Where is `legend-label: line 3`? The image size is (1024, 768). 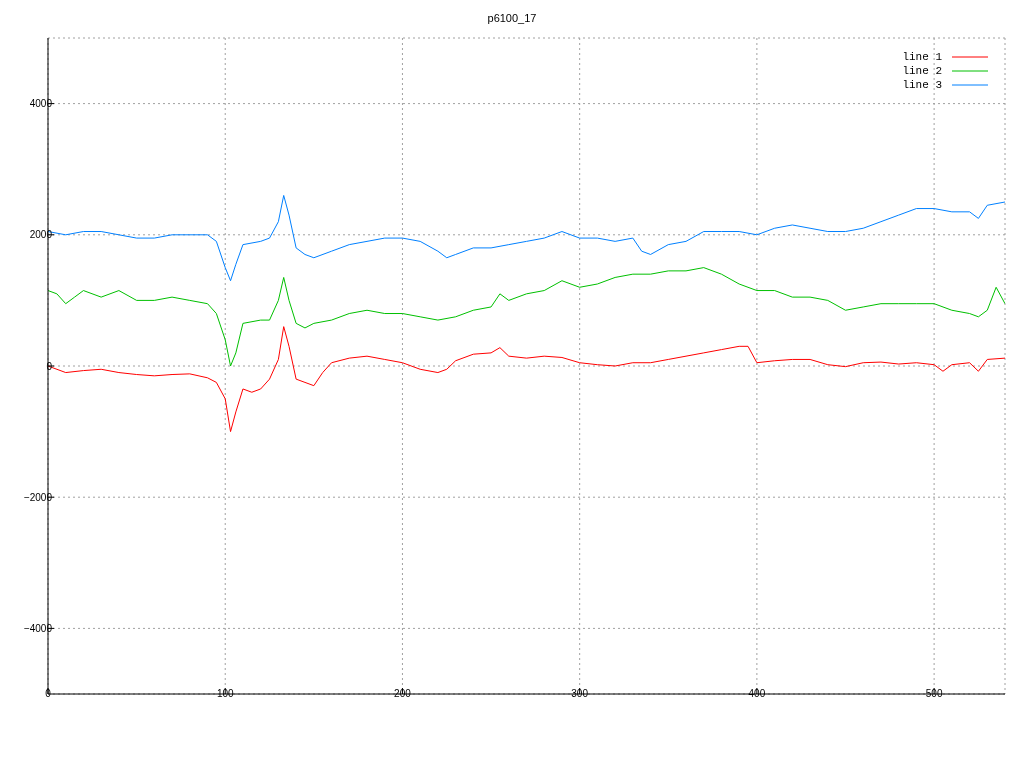
legend-label: line 3 is located at coordinates (922, 85).